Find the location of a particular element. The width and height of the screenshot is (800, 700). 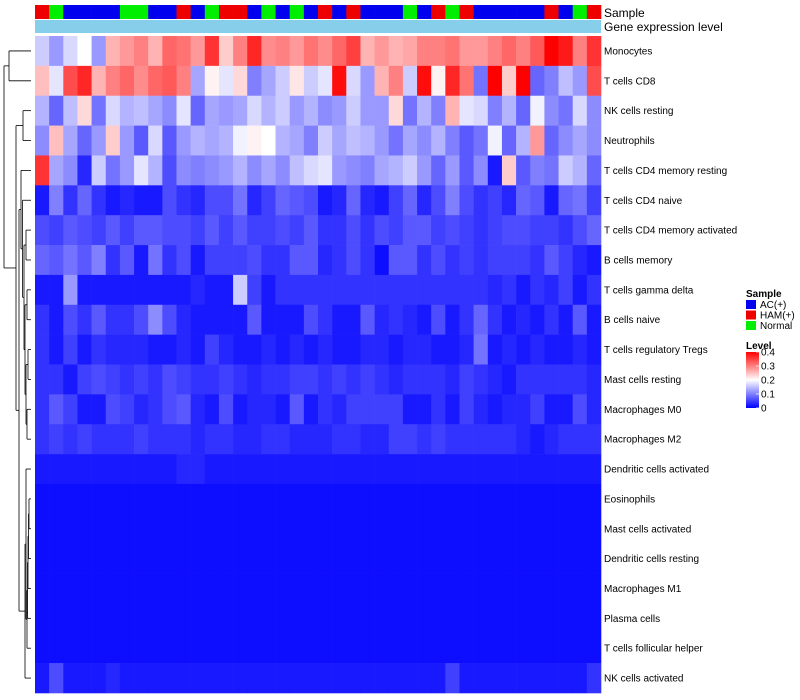

row-label: NK cells resting is located at coordinates (638, 111).